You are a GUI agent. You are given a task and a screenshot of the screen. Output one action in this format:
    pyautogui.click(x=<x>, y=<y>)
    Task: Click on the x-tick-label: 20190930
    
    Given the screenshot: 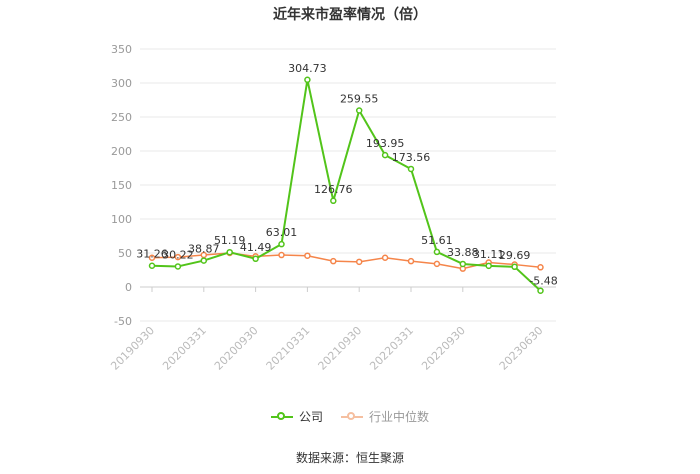 What is the action you would take?
    pyautogui.click(x=132, y=348)
    